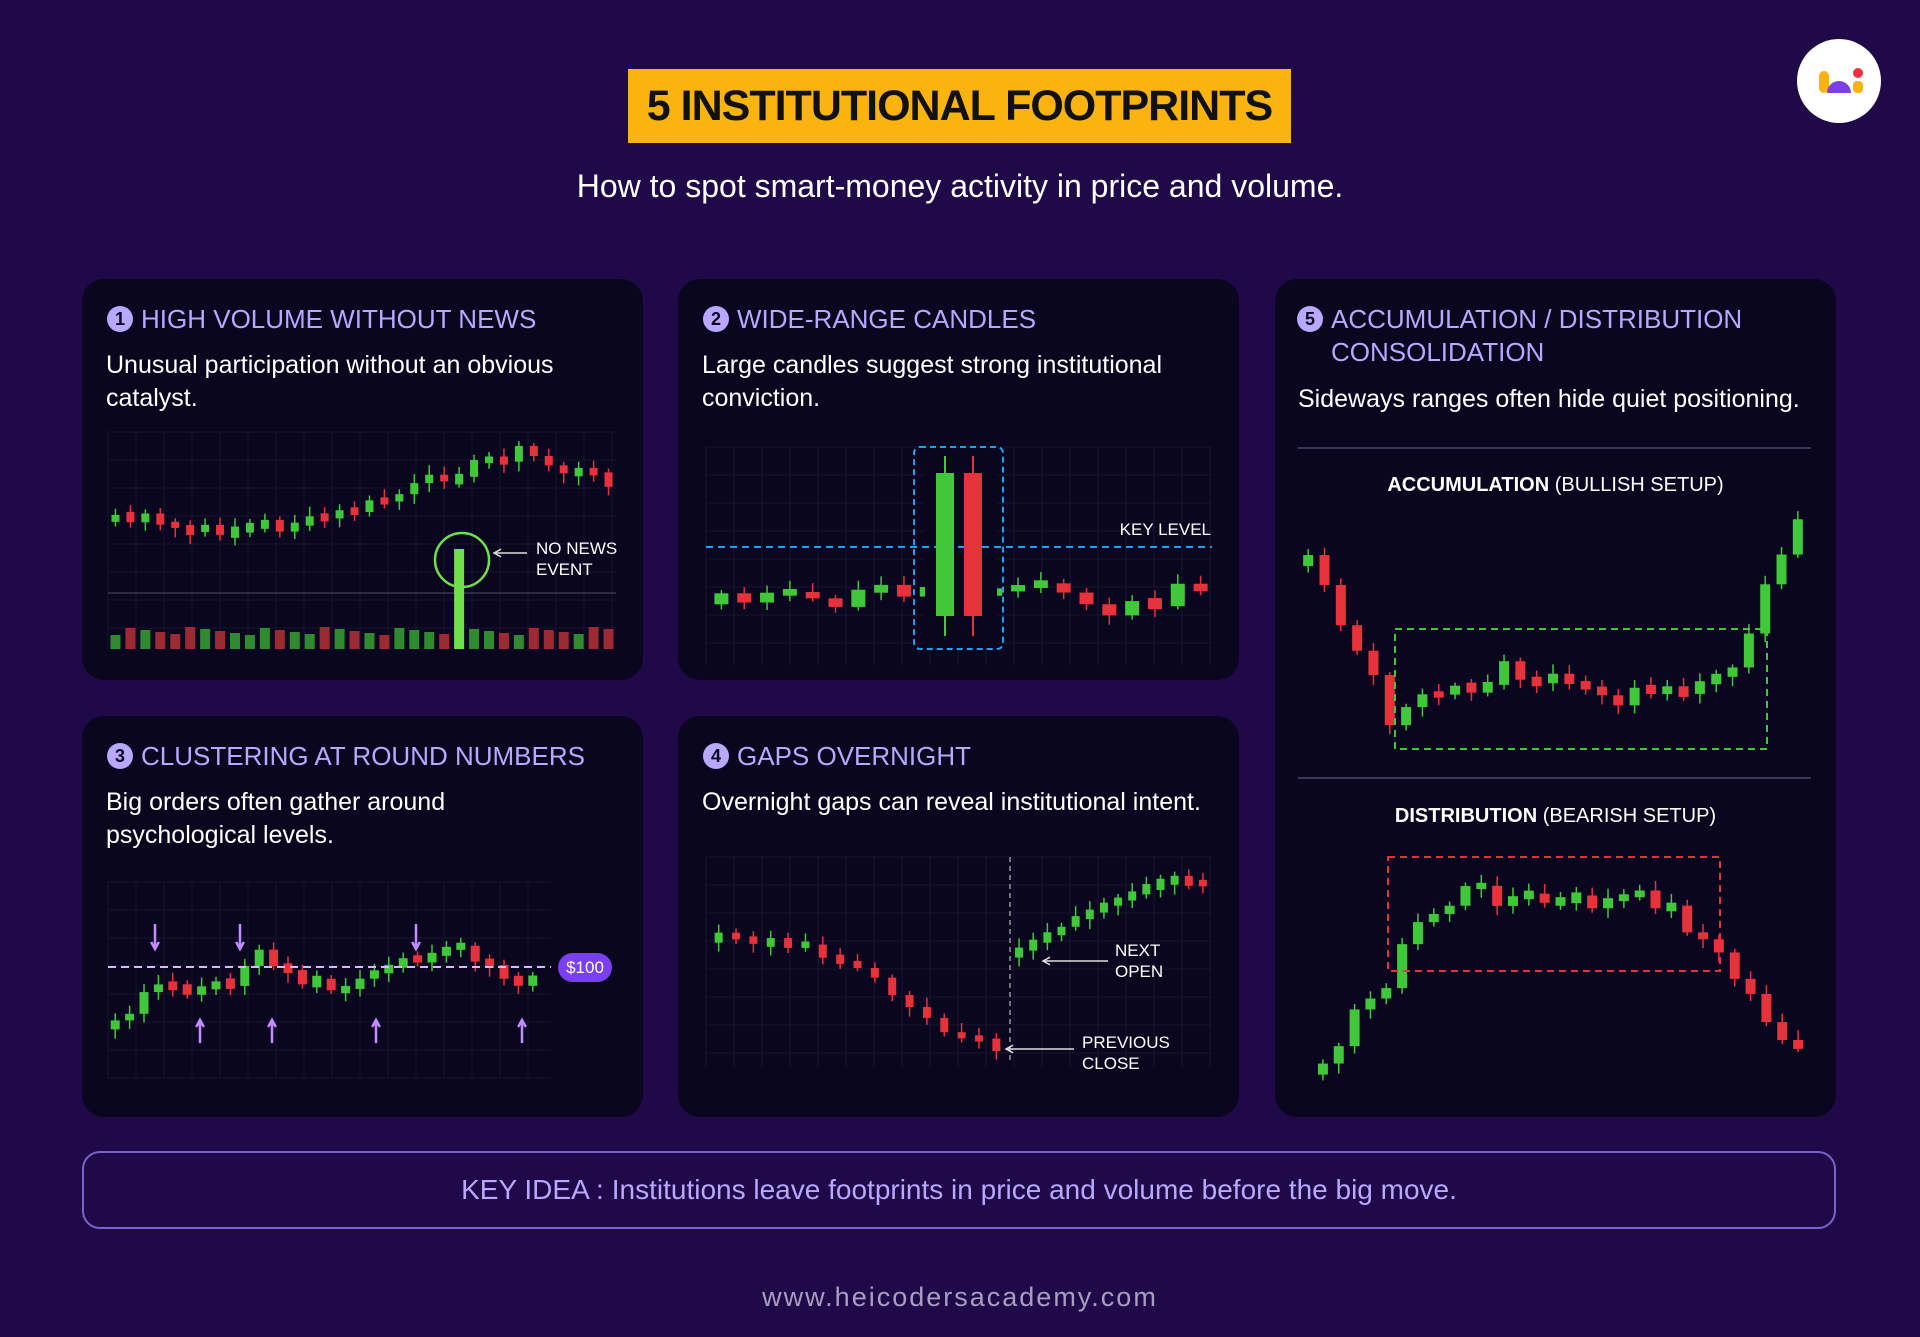  Describe the element at coordinates (958, 548) in the screenshot. I see `highlight-box` at that location.